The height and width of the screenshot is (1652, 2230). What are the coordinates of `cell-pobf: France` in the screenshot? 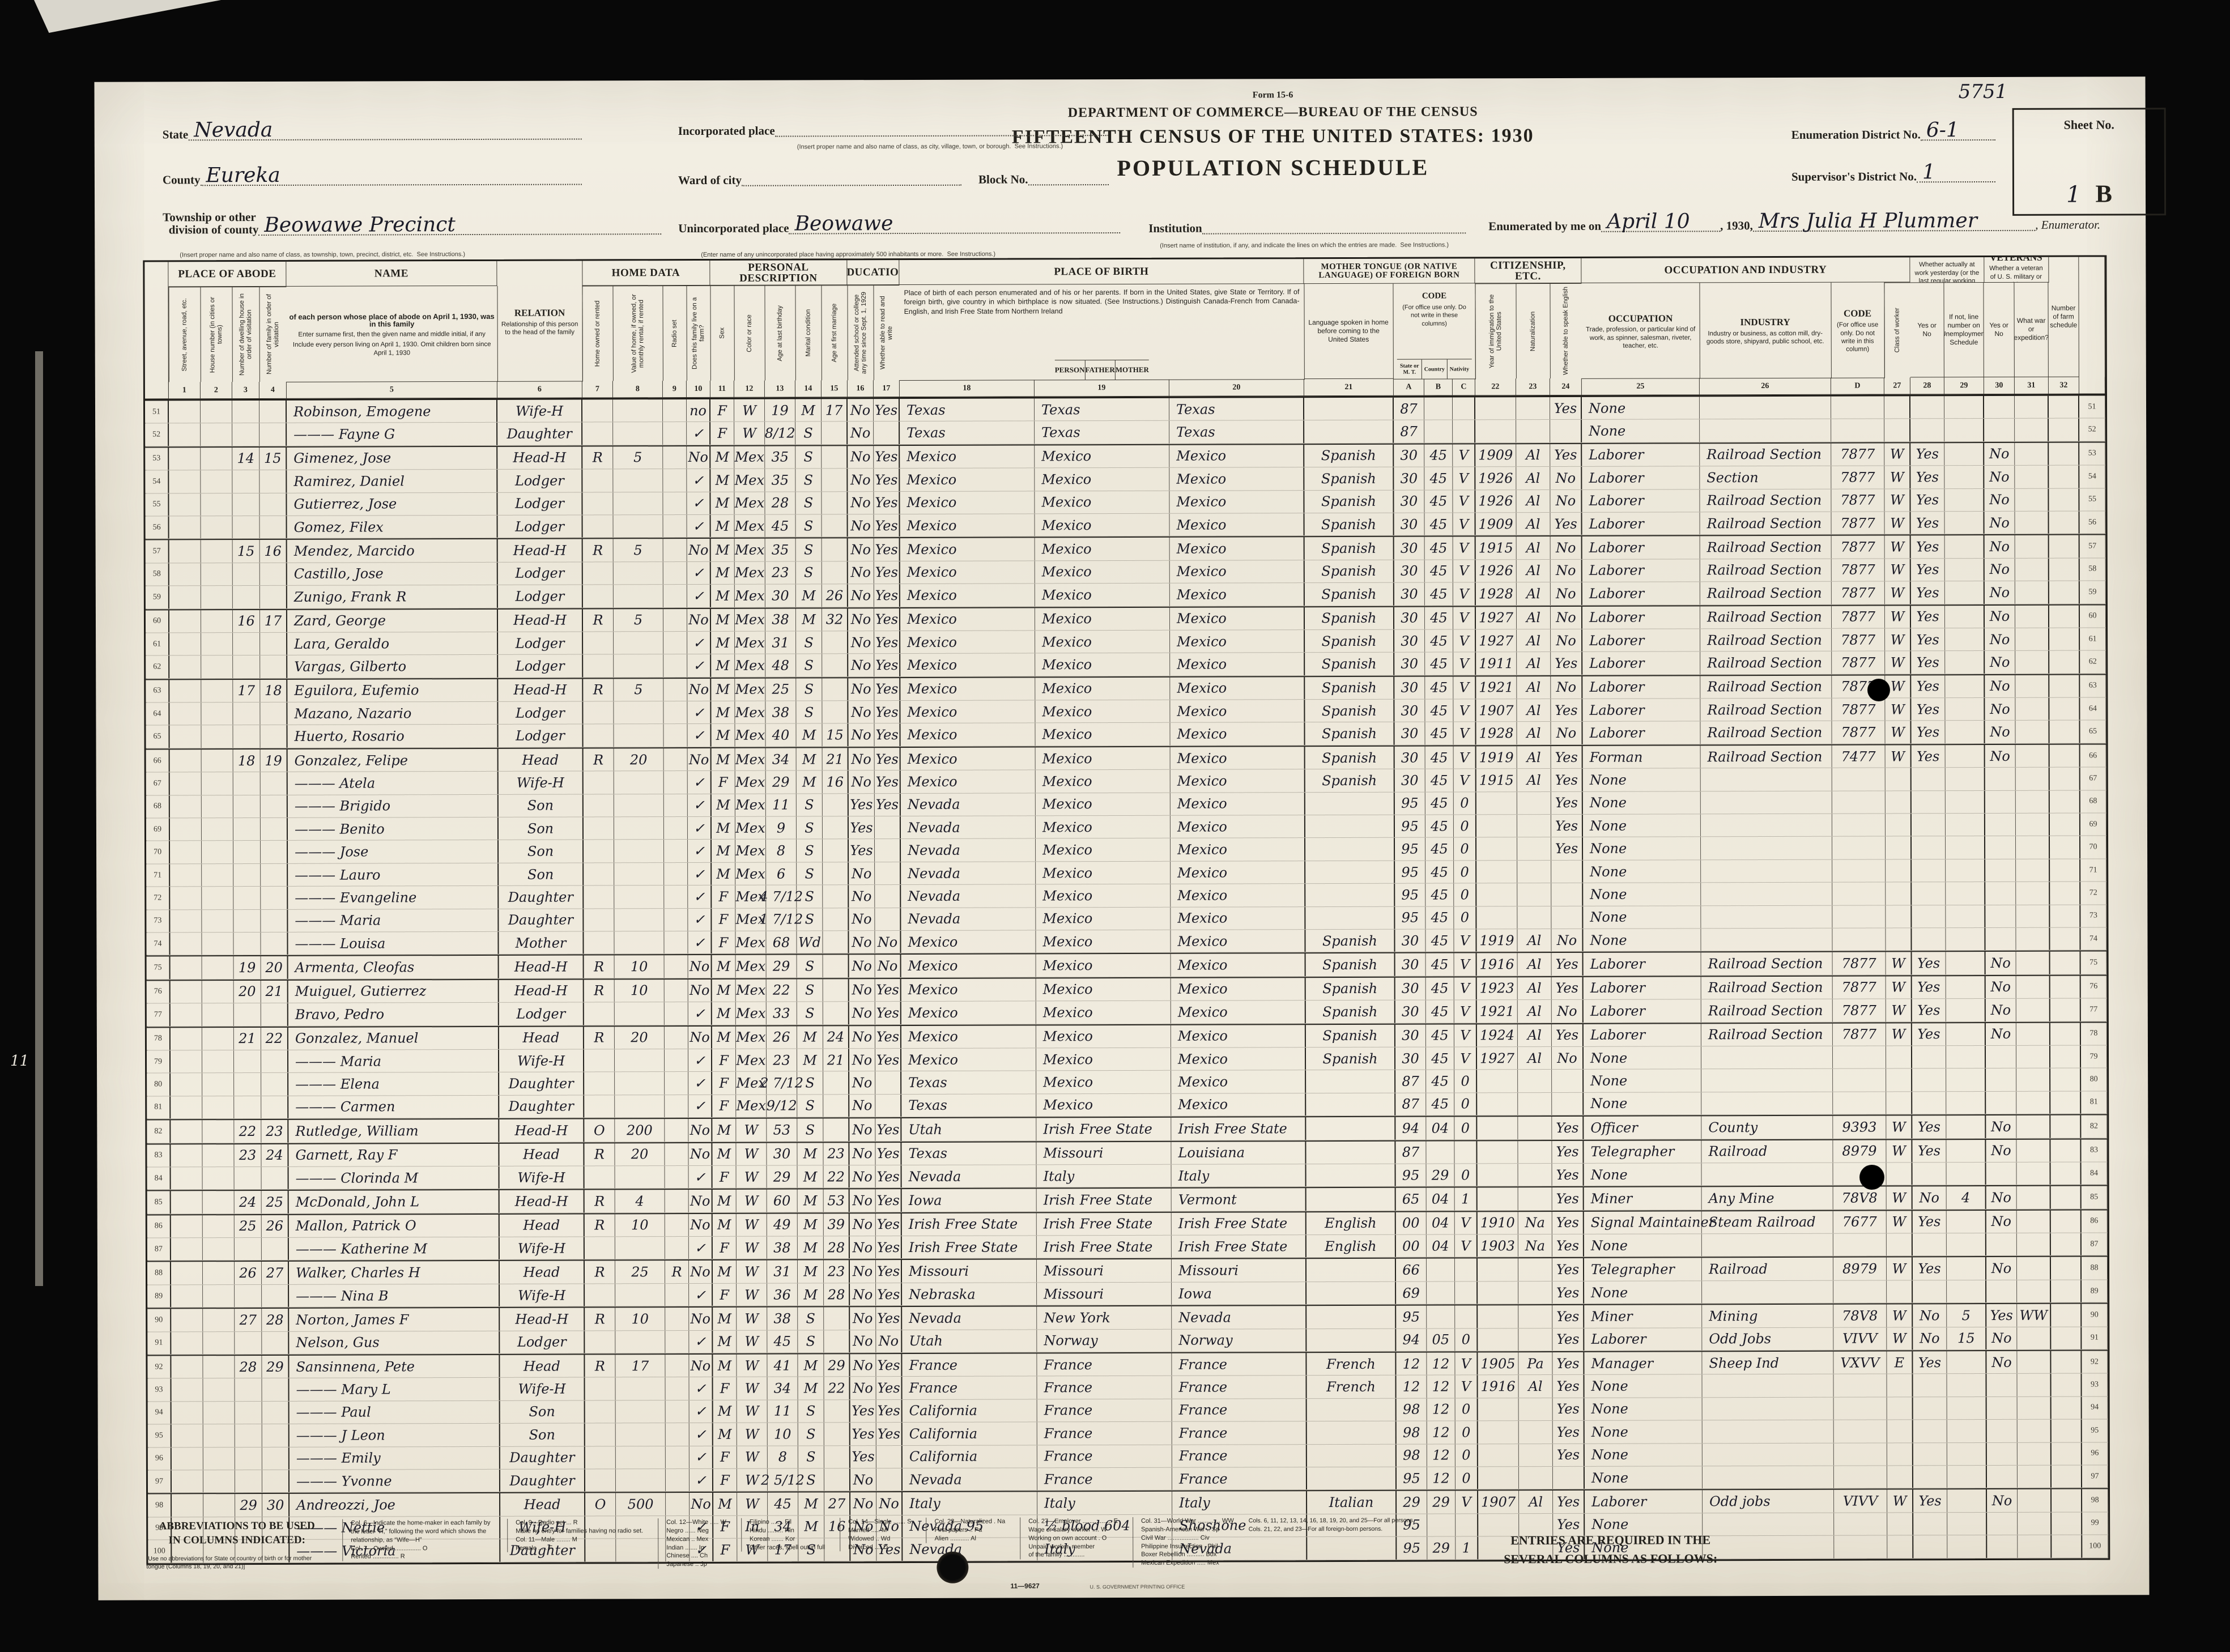 It's located at (1104, 1433).